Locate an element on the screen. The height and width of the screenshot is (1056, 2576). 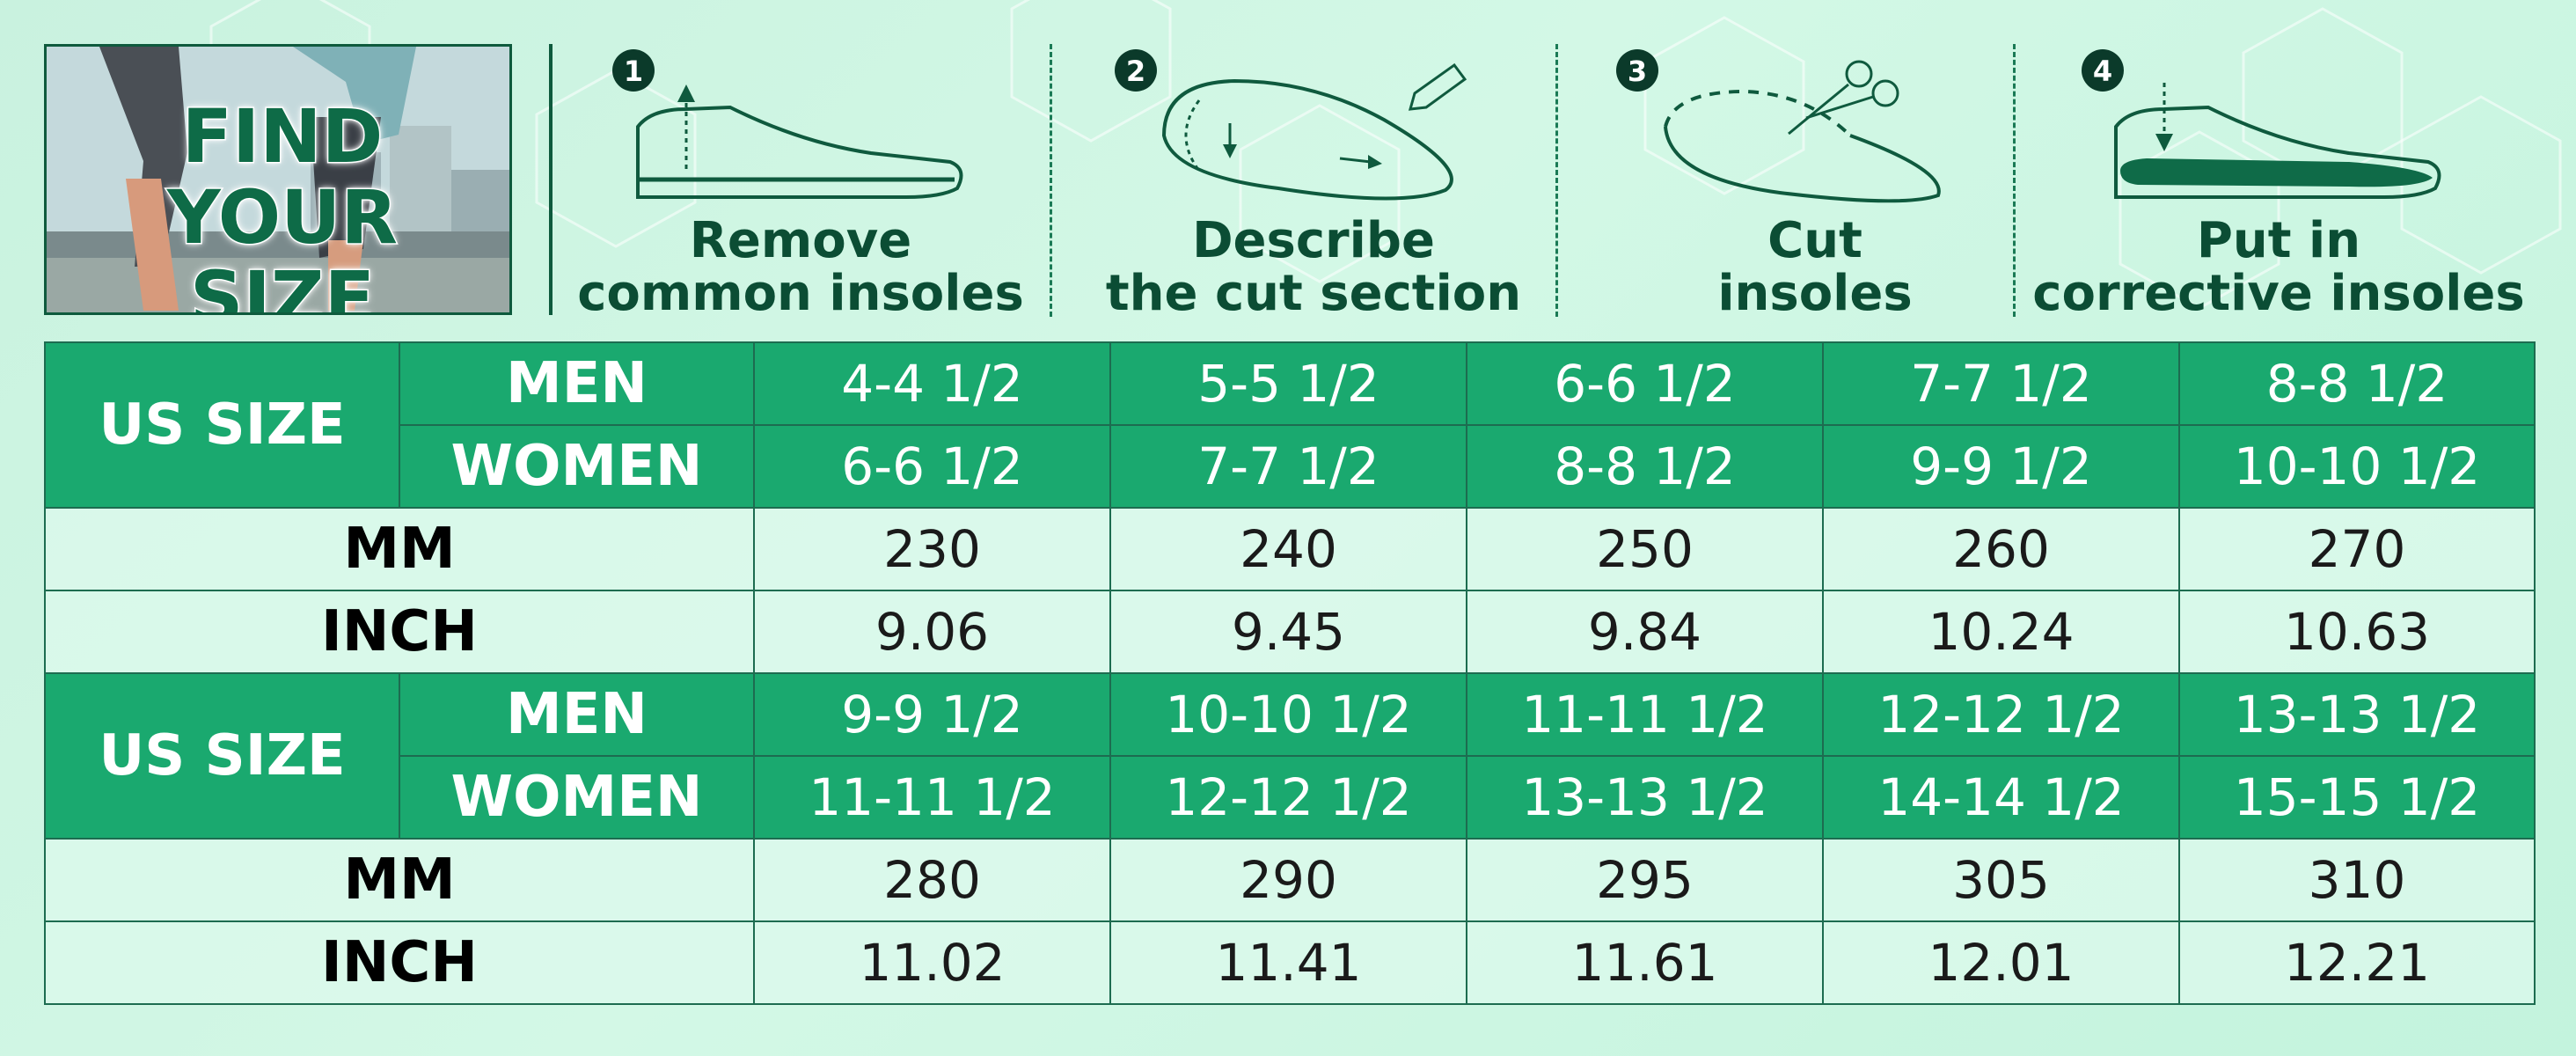
table-cell: 12.21 is located at coordinates (2357, 962).